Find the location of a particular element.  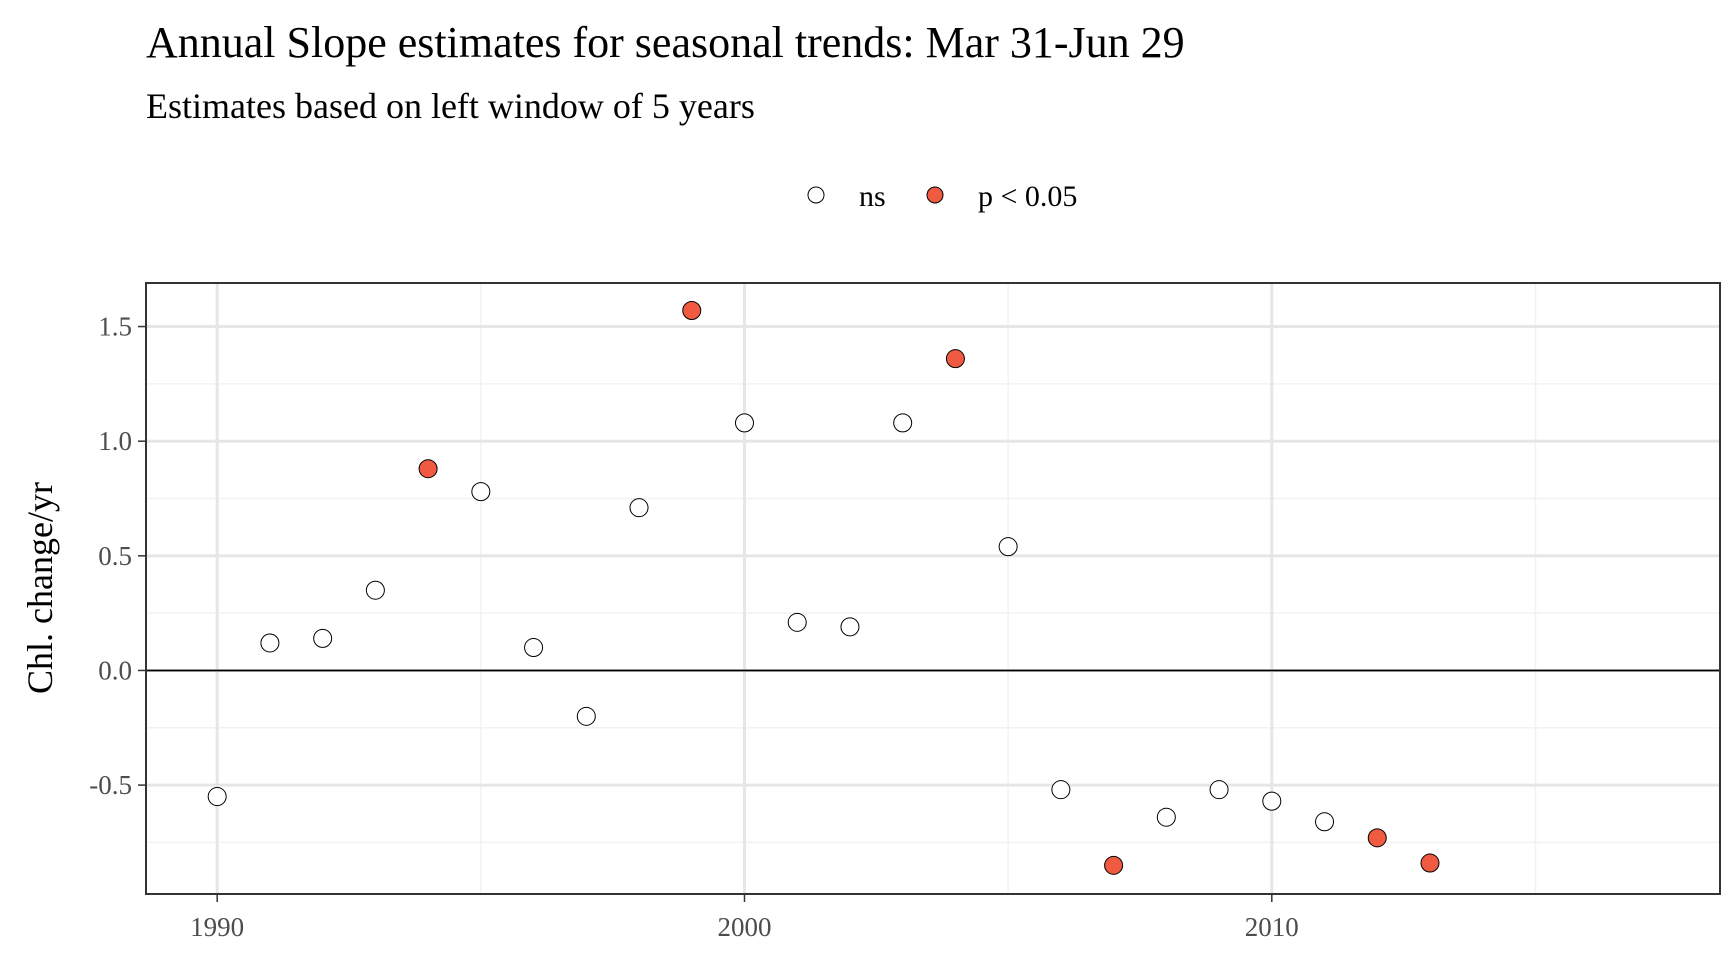

point-significant-1999 is located at coordinates (692, 311).